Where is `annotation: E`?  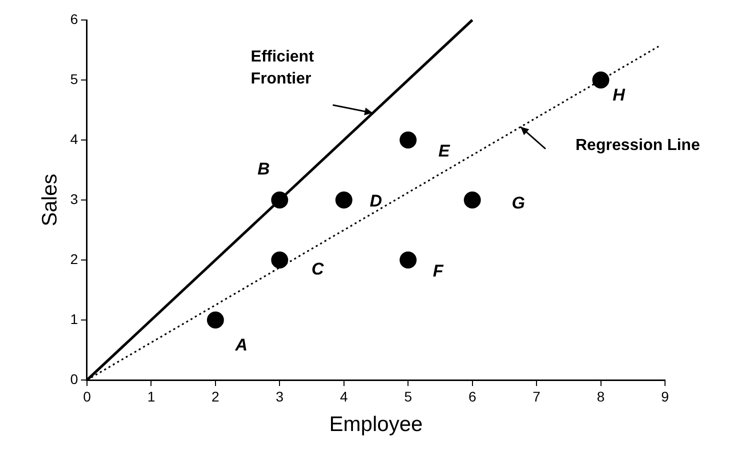
annotation: E is located at coordinates (444, 151).